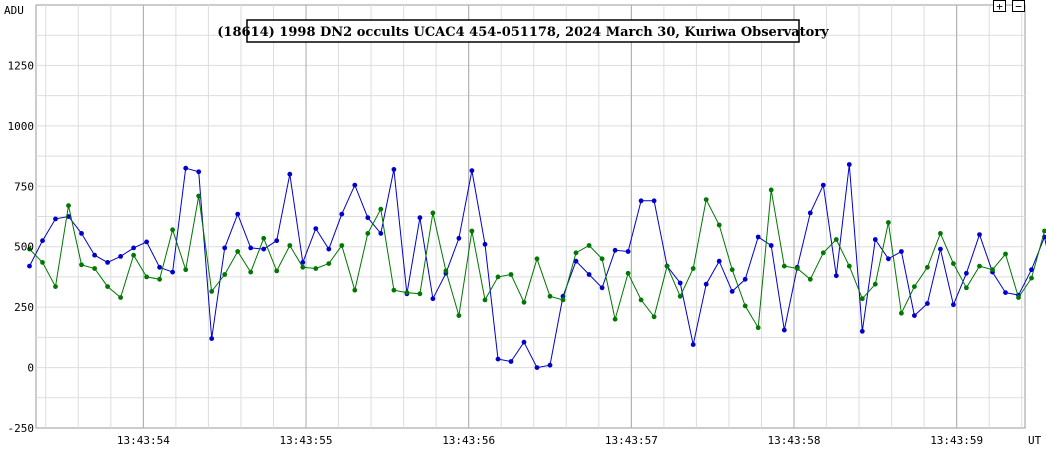  What do you see at coordinates (631, 440) in the screenshot?
I see `x-tick-label: 13:43:57` at bounding box center [631, 440].